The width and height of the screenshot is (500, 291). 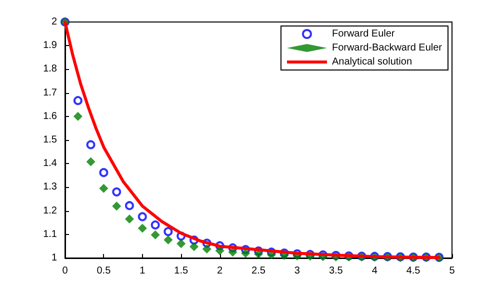 What do you see at coordinates (364, 34) in the screenshot?
I see `legend-label: Forward Euler` at bounding box center [364, 34].